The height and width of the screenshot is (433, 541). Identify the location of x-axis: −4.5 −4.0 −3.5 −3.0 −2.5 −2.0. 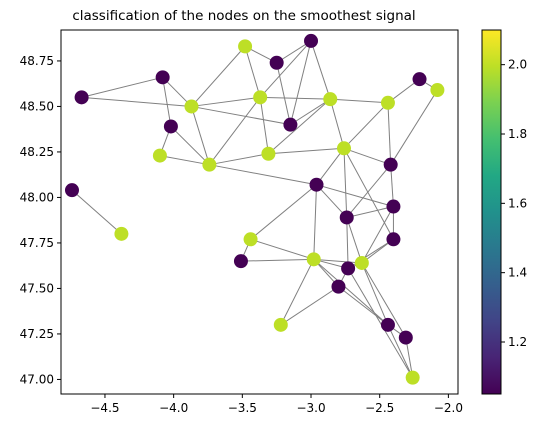
(276, 404).